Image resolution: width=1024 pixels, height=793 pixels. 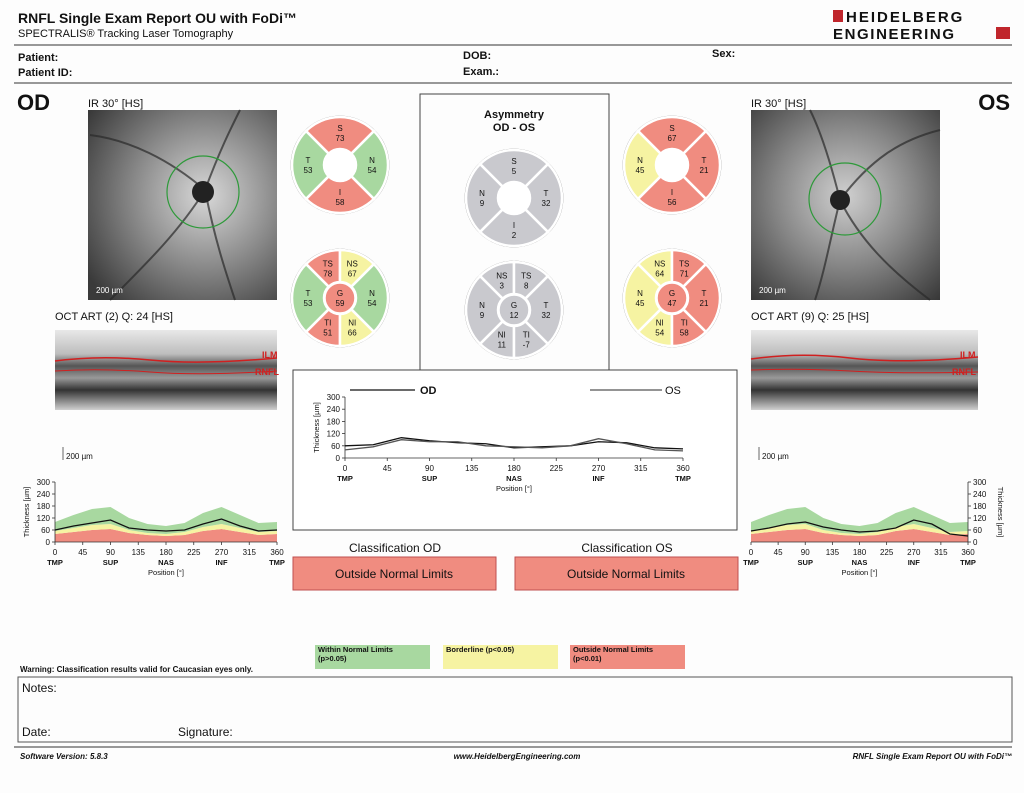 I want to click on sector-value: 12, so click(x=514, y=315).